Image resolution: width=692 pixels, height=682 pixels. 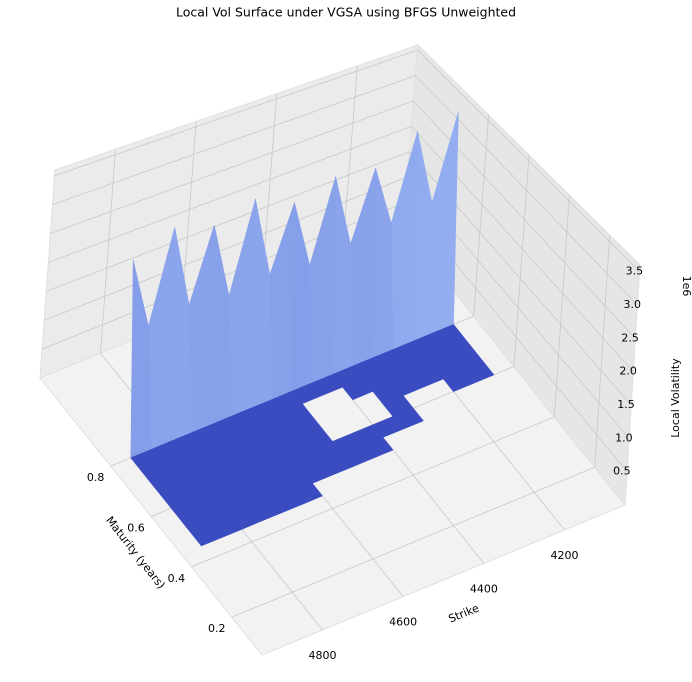 What do you see at coordinates (630, 337) in the screenshot?
I see `z-tick-label: 2.5` at bounding box center [630, 337].